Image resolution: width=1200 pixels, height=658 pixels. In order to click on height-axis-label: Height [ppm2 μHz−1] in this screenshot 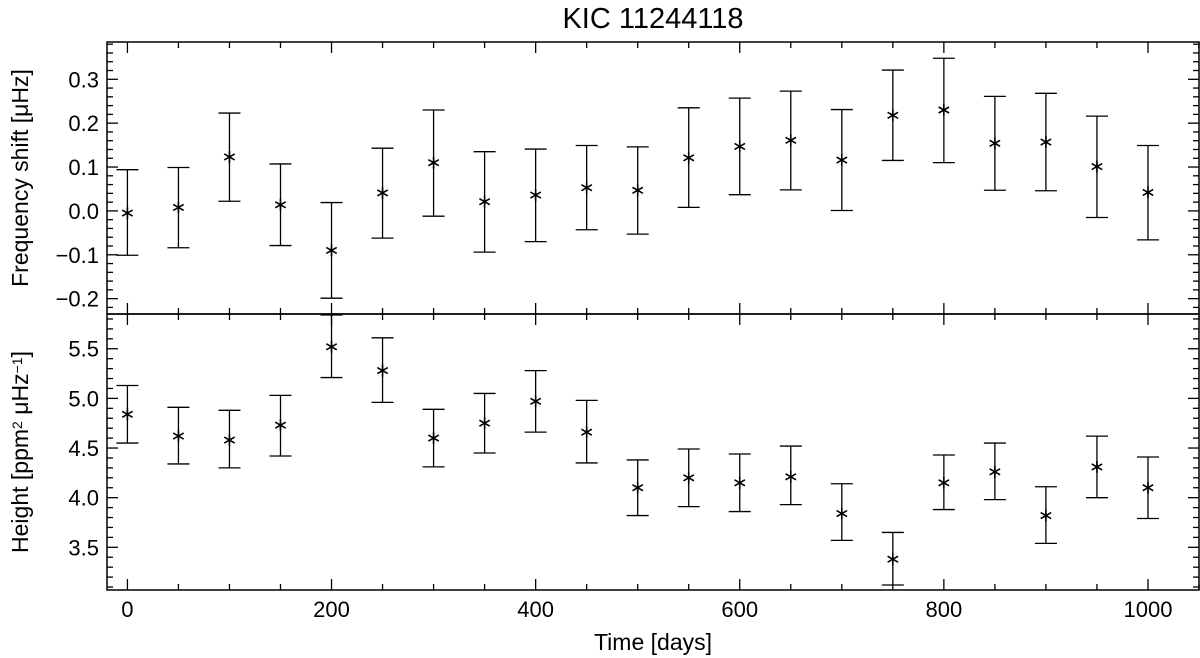, I will do `click(20, 452)`.